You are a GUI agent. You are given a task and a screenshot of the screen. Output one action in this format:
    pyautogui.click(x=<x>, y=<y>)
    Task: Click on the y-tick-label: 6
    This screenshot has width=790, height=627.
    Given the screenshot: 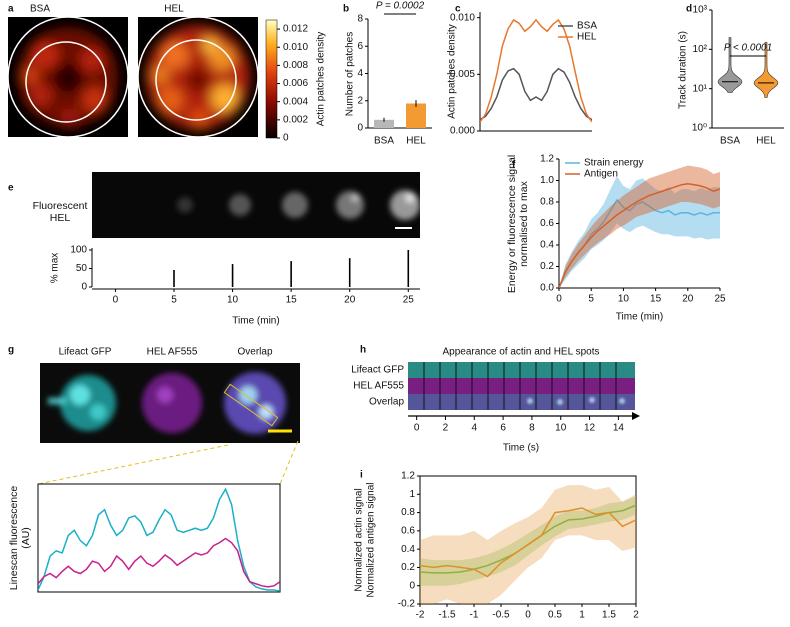 What is the action you would take?
    pyautogui.click(x=360, y=46)
    